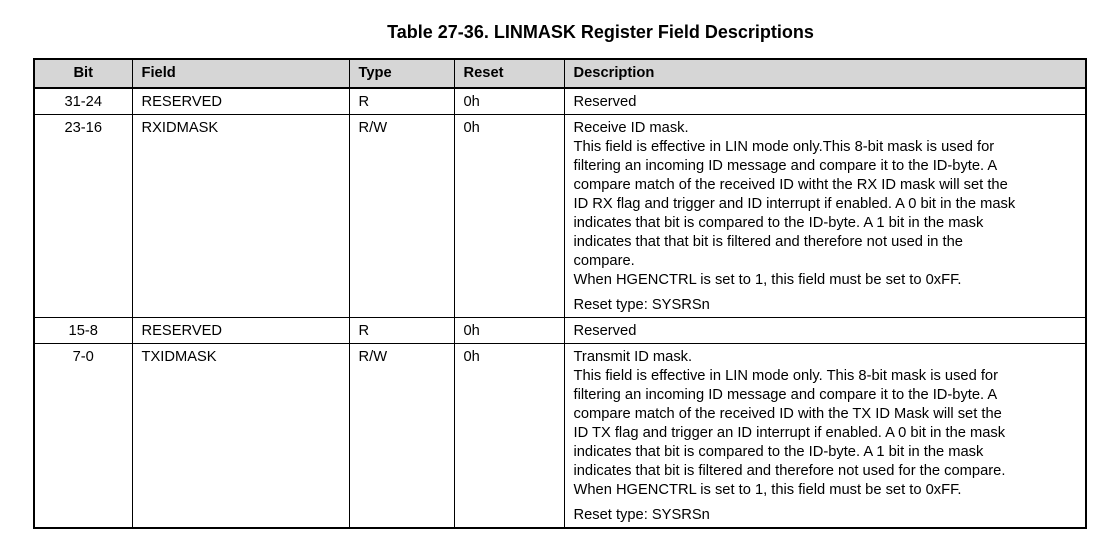 Image resolution: width=1117 pixels, height=544 pixels. Describe the element at coordinates (509, 73) in the screenshot. I see `column-header-reset: Reset` at that location.